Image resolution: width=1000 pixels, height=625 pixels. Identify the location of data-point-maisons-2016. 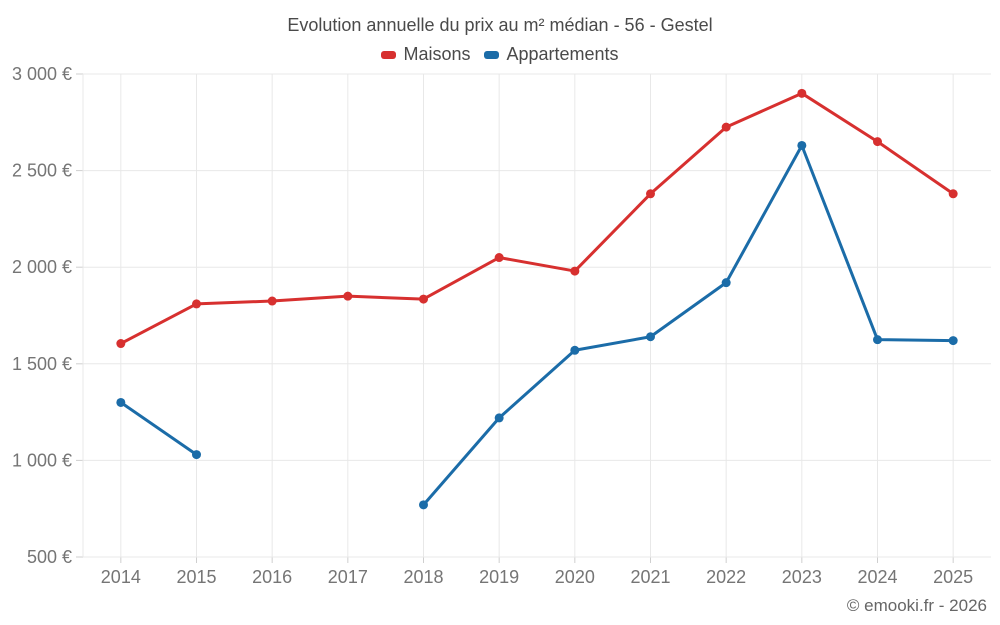
(272, 301).